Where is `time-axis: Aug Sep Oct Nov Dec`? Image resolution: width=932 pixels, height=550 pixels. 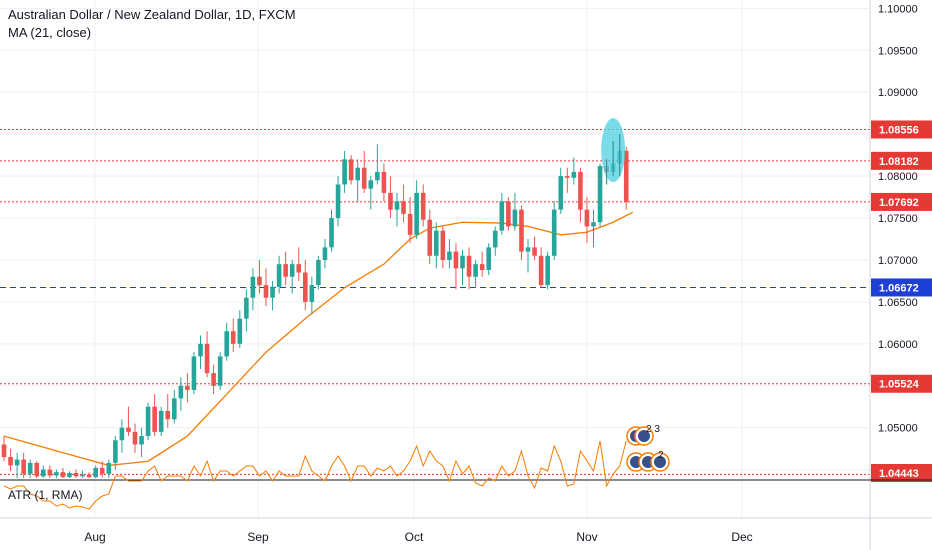
time-axis: Aug Sep Oct Nov Dec is located at coordinates (418, 537).